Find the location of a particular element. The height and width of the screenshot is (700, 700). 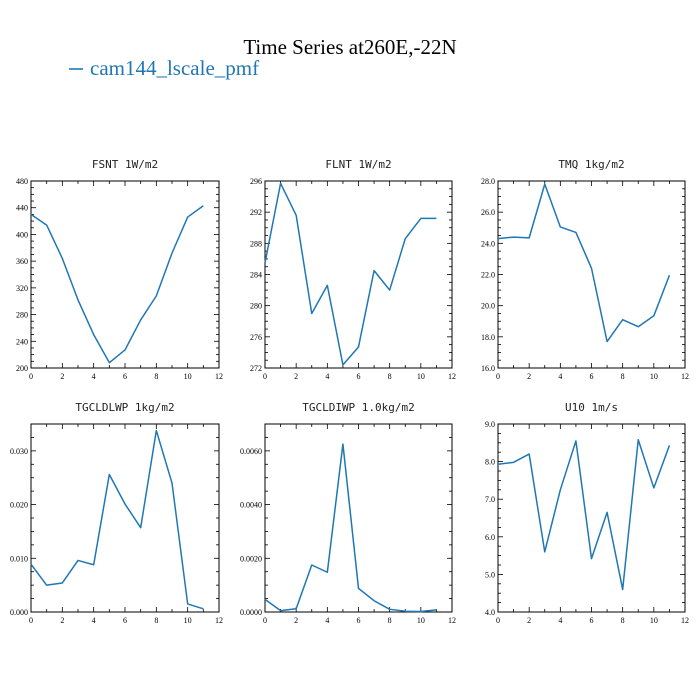

y-tick-label: 400 is located at coordinates (22, 234).